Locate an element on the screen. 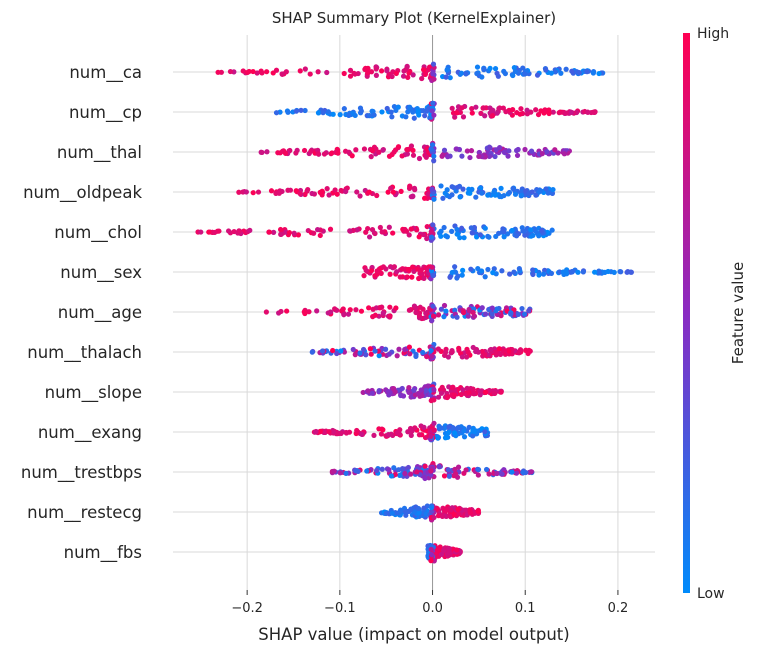  colorbar is located at coordinates (686, 313).